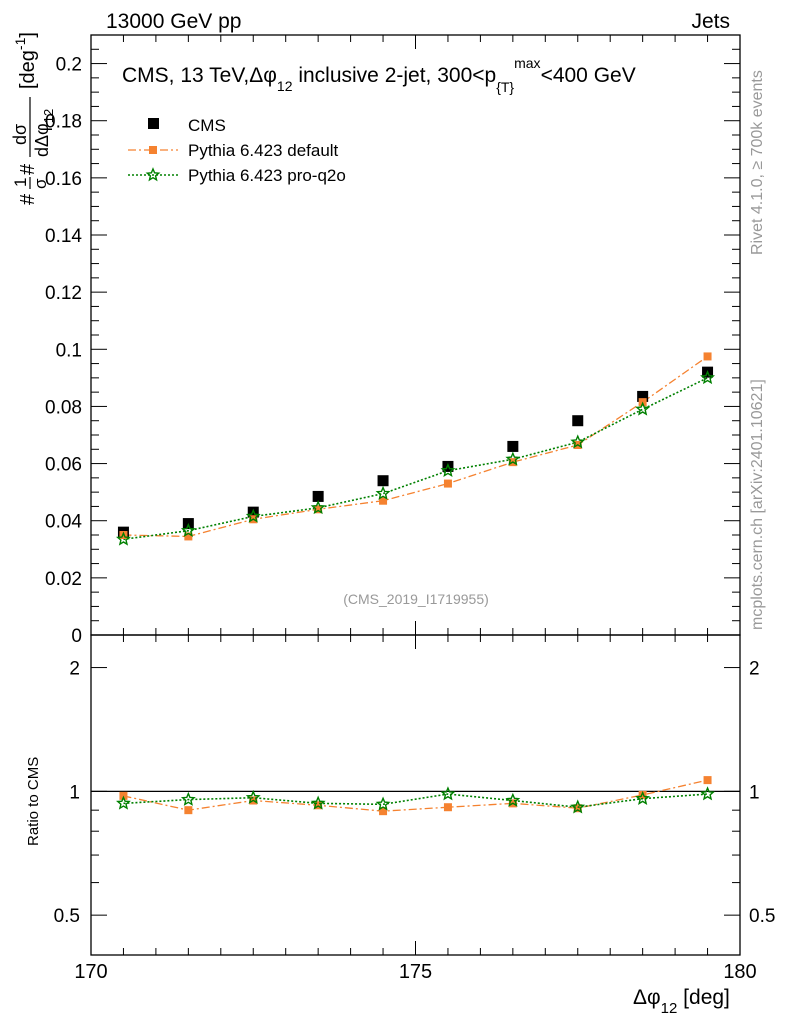 The height and width of the screenshot is (1024, 786). Describe the element at coordinates (505, 87) in the screenshot. I see `title-subT: {T}` at that location.